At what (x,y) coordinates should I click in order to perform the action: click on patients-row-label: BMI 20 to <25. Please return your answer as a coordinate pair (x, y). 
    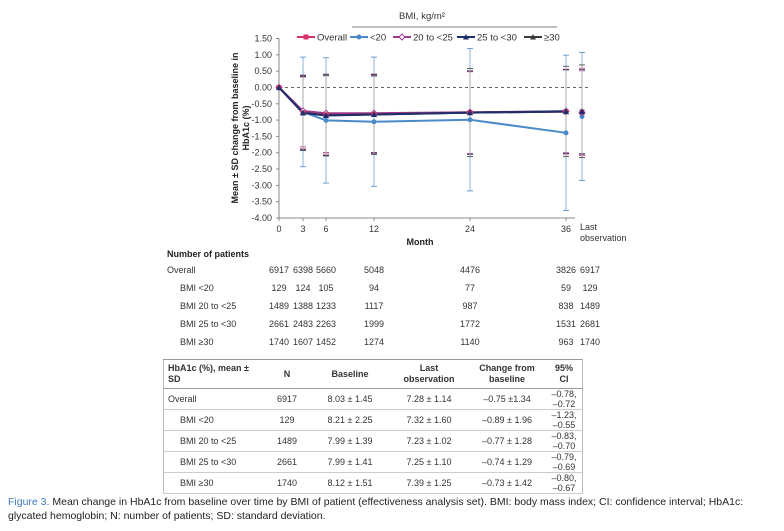
    Looking at the image, I should click on (208, 306).